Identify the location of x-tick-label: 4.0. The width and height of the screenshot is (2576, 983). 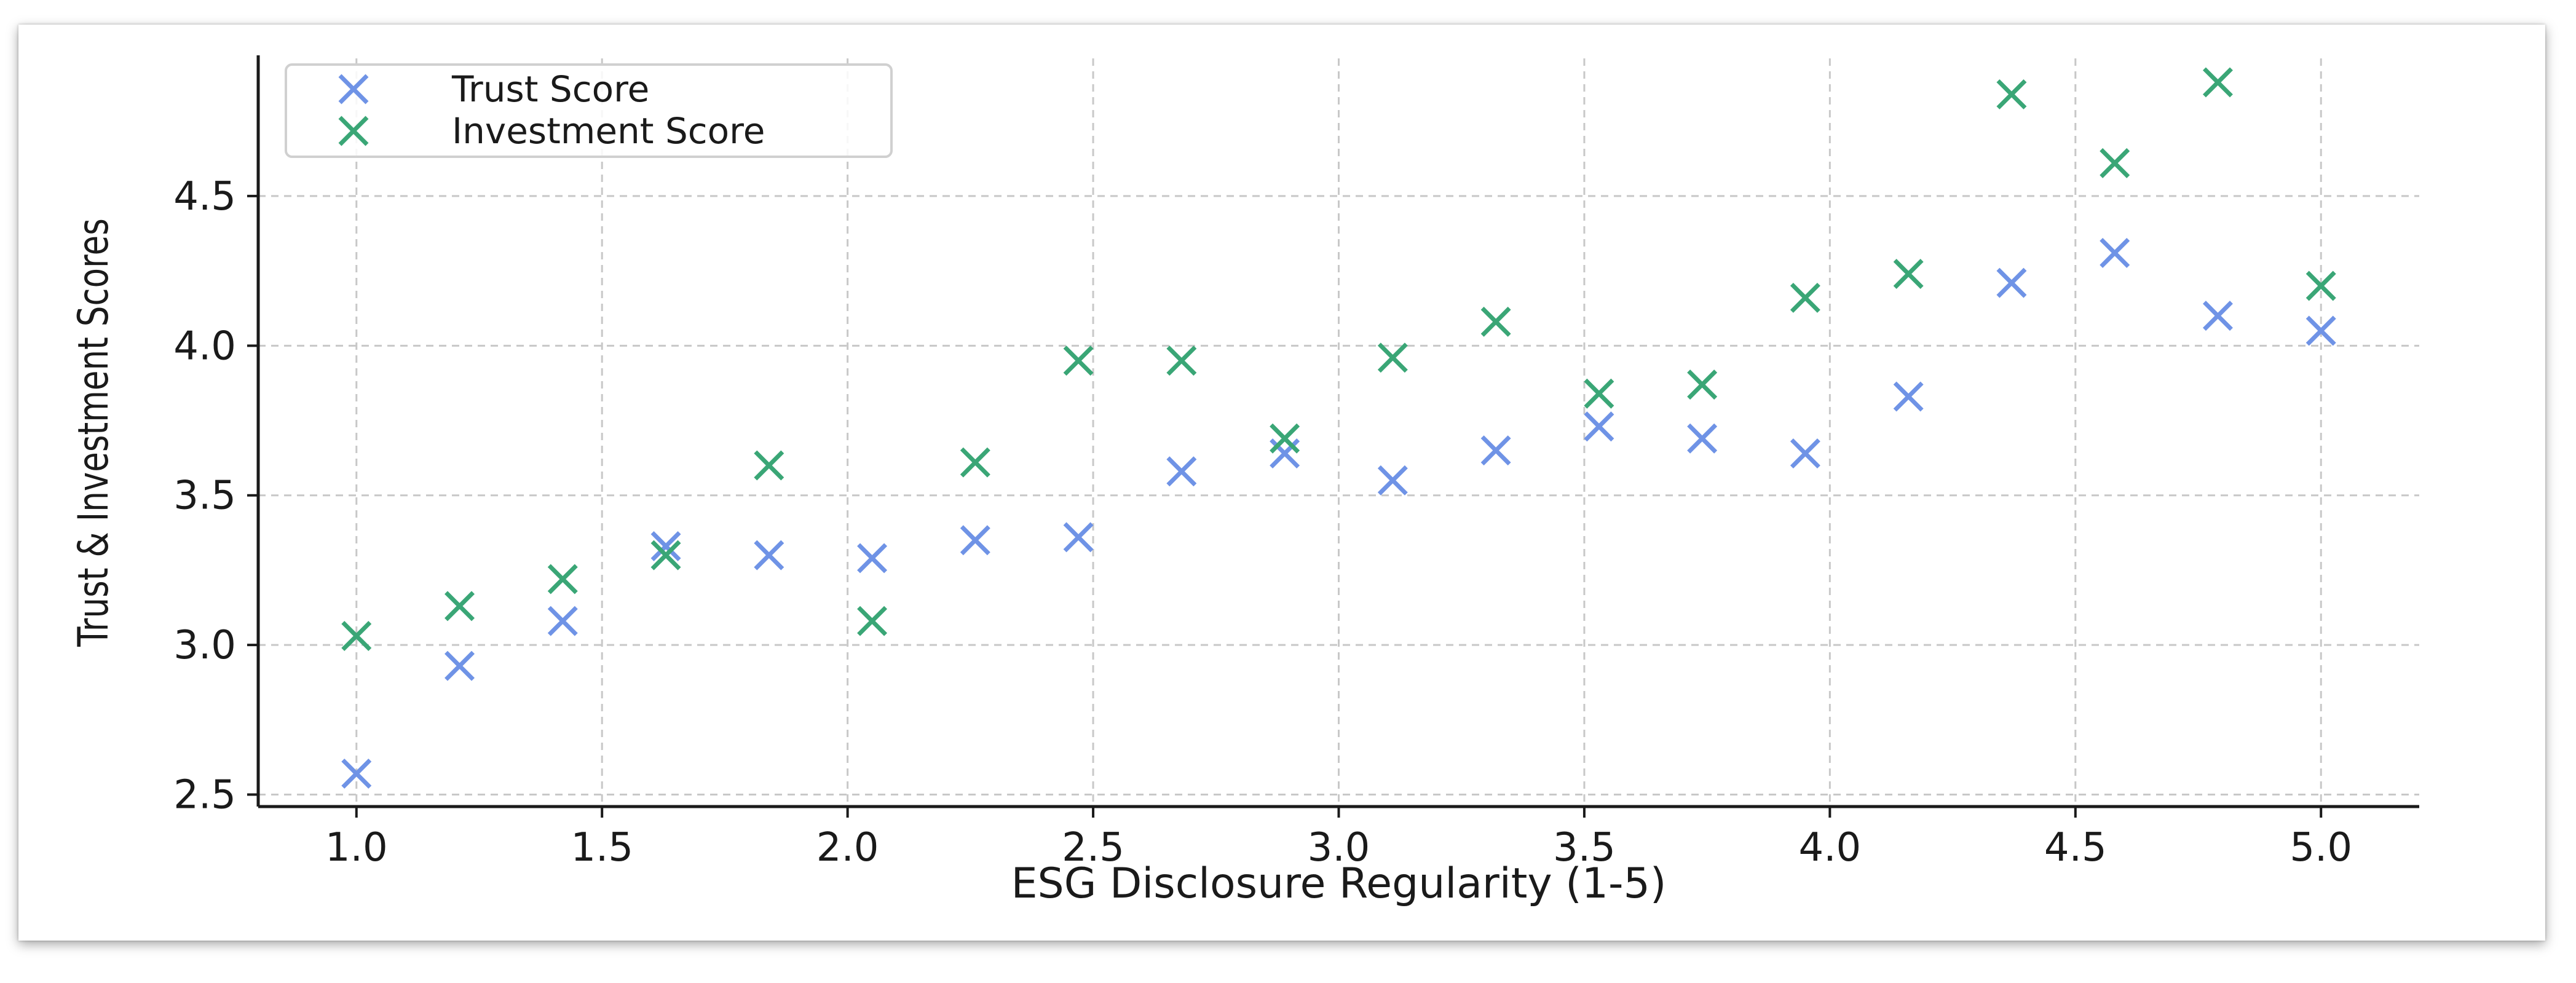
(1829, 847).